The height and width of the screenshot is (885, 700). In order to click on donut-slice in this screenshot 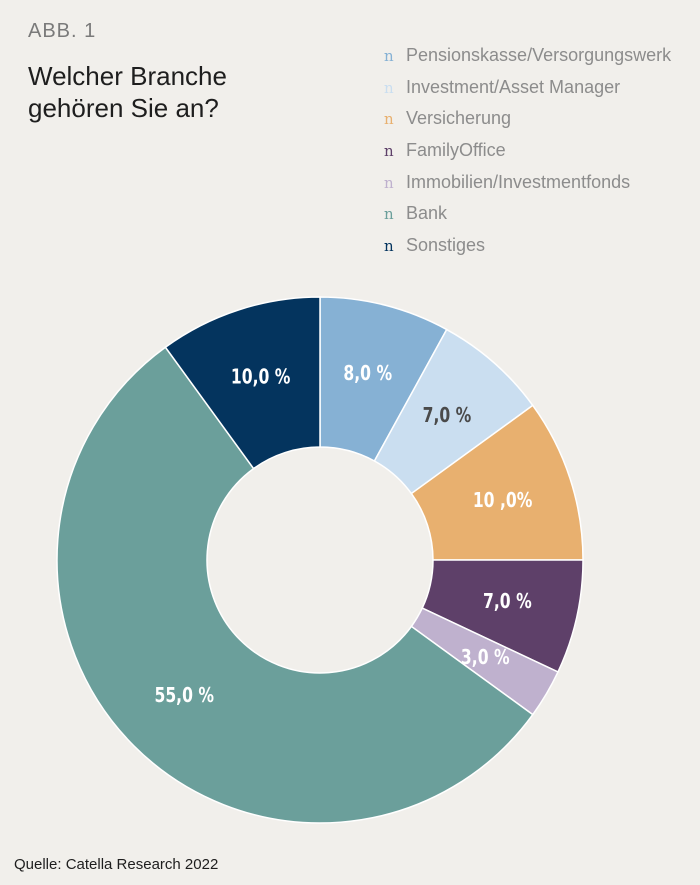, I will do `click(242, 383)`.